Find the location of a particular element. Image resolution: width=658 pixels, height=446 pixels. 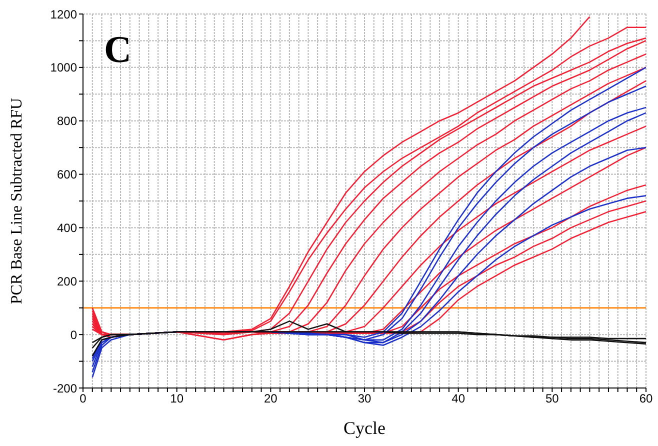

y-tick-label: 400 is located at coordinates (67, 227).